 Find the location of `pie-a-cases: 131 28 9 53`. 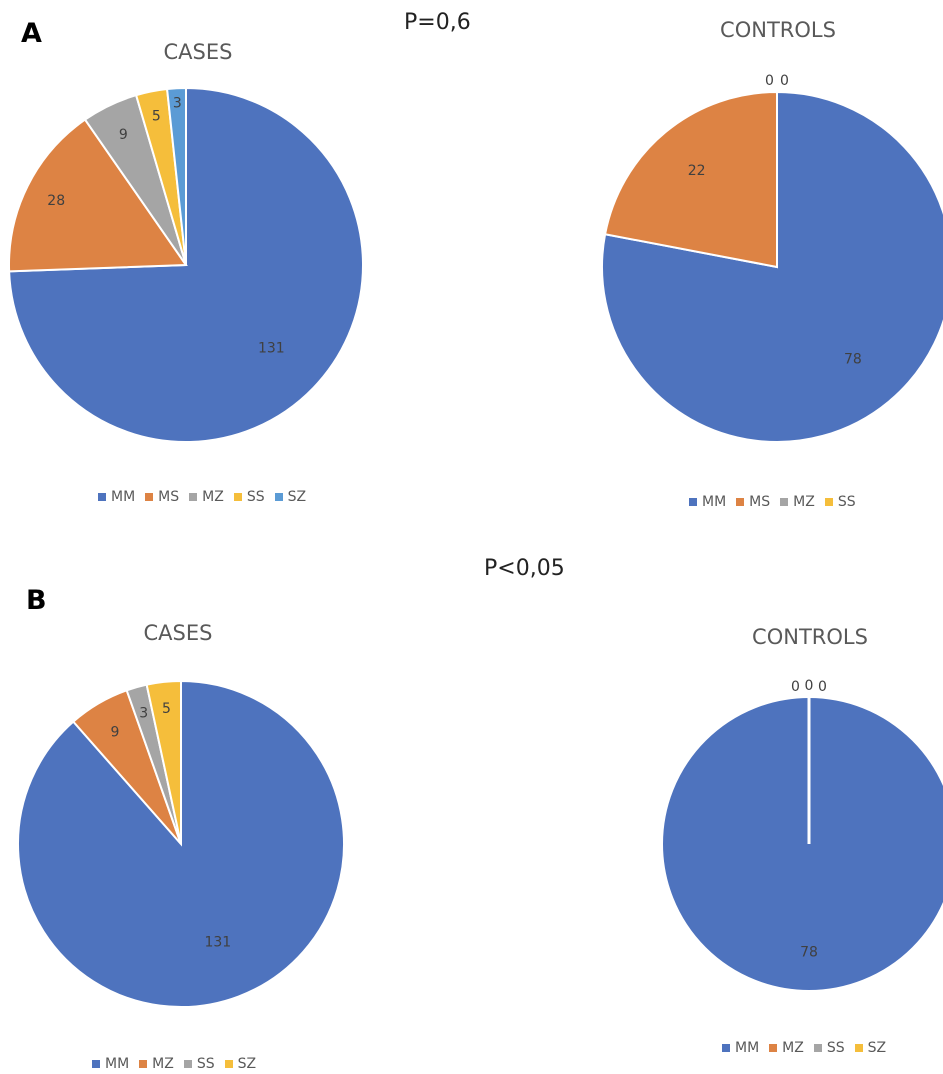

pie-a-cases: 131 28 9 53 is located at coordinates (186, 264).